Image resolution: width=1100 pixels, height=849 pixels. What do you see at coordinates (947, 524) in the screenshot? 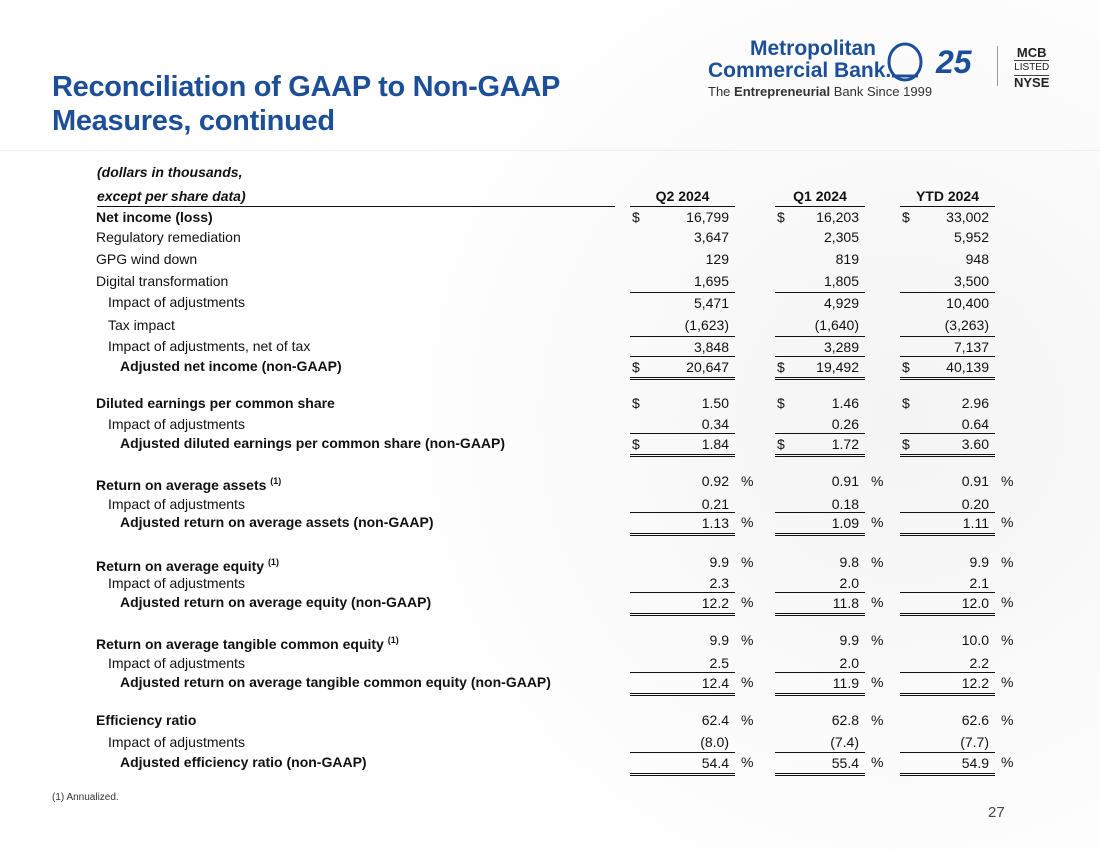
I see `cell: 1.11` at bounding box center [947, 524].